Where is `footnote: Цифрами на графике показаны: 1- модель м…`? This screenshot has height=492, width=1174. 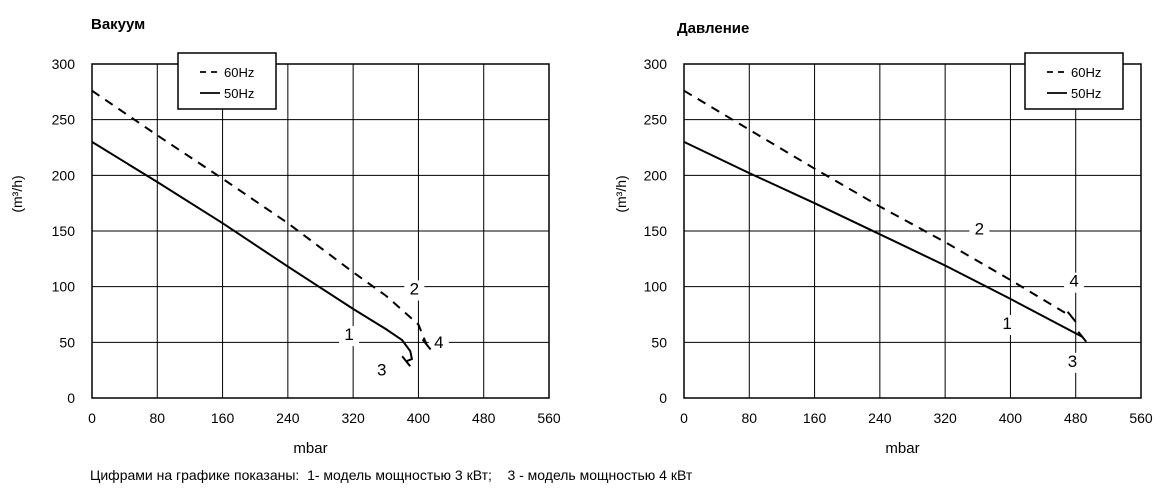 footnote: Цифрами на графике показаны: 1- модель м… is located at coordinates (391, 475).